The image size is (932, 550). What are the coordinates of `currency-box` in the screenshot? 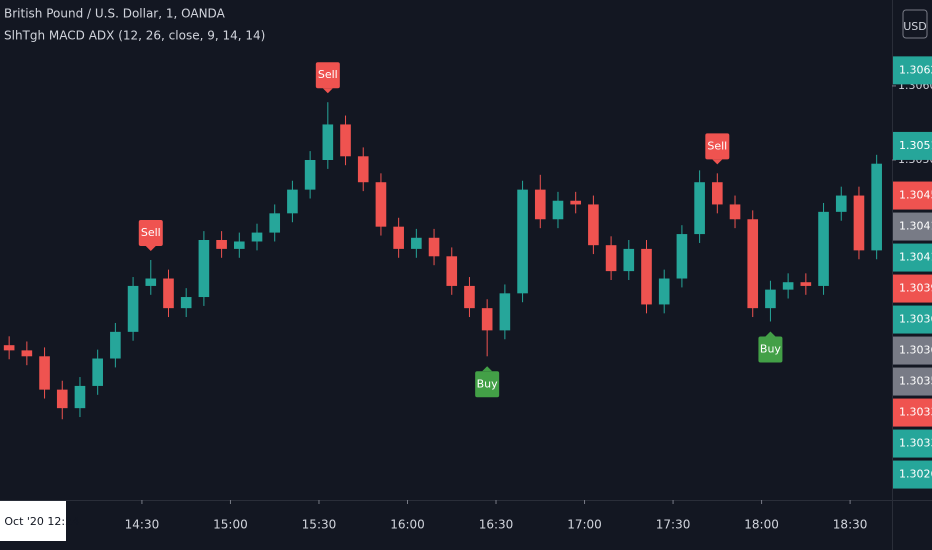 It's located at (915, 24).